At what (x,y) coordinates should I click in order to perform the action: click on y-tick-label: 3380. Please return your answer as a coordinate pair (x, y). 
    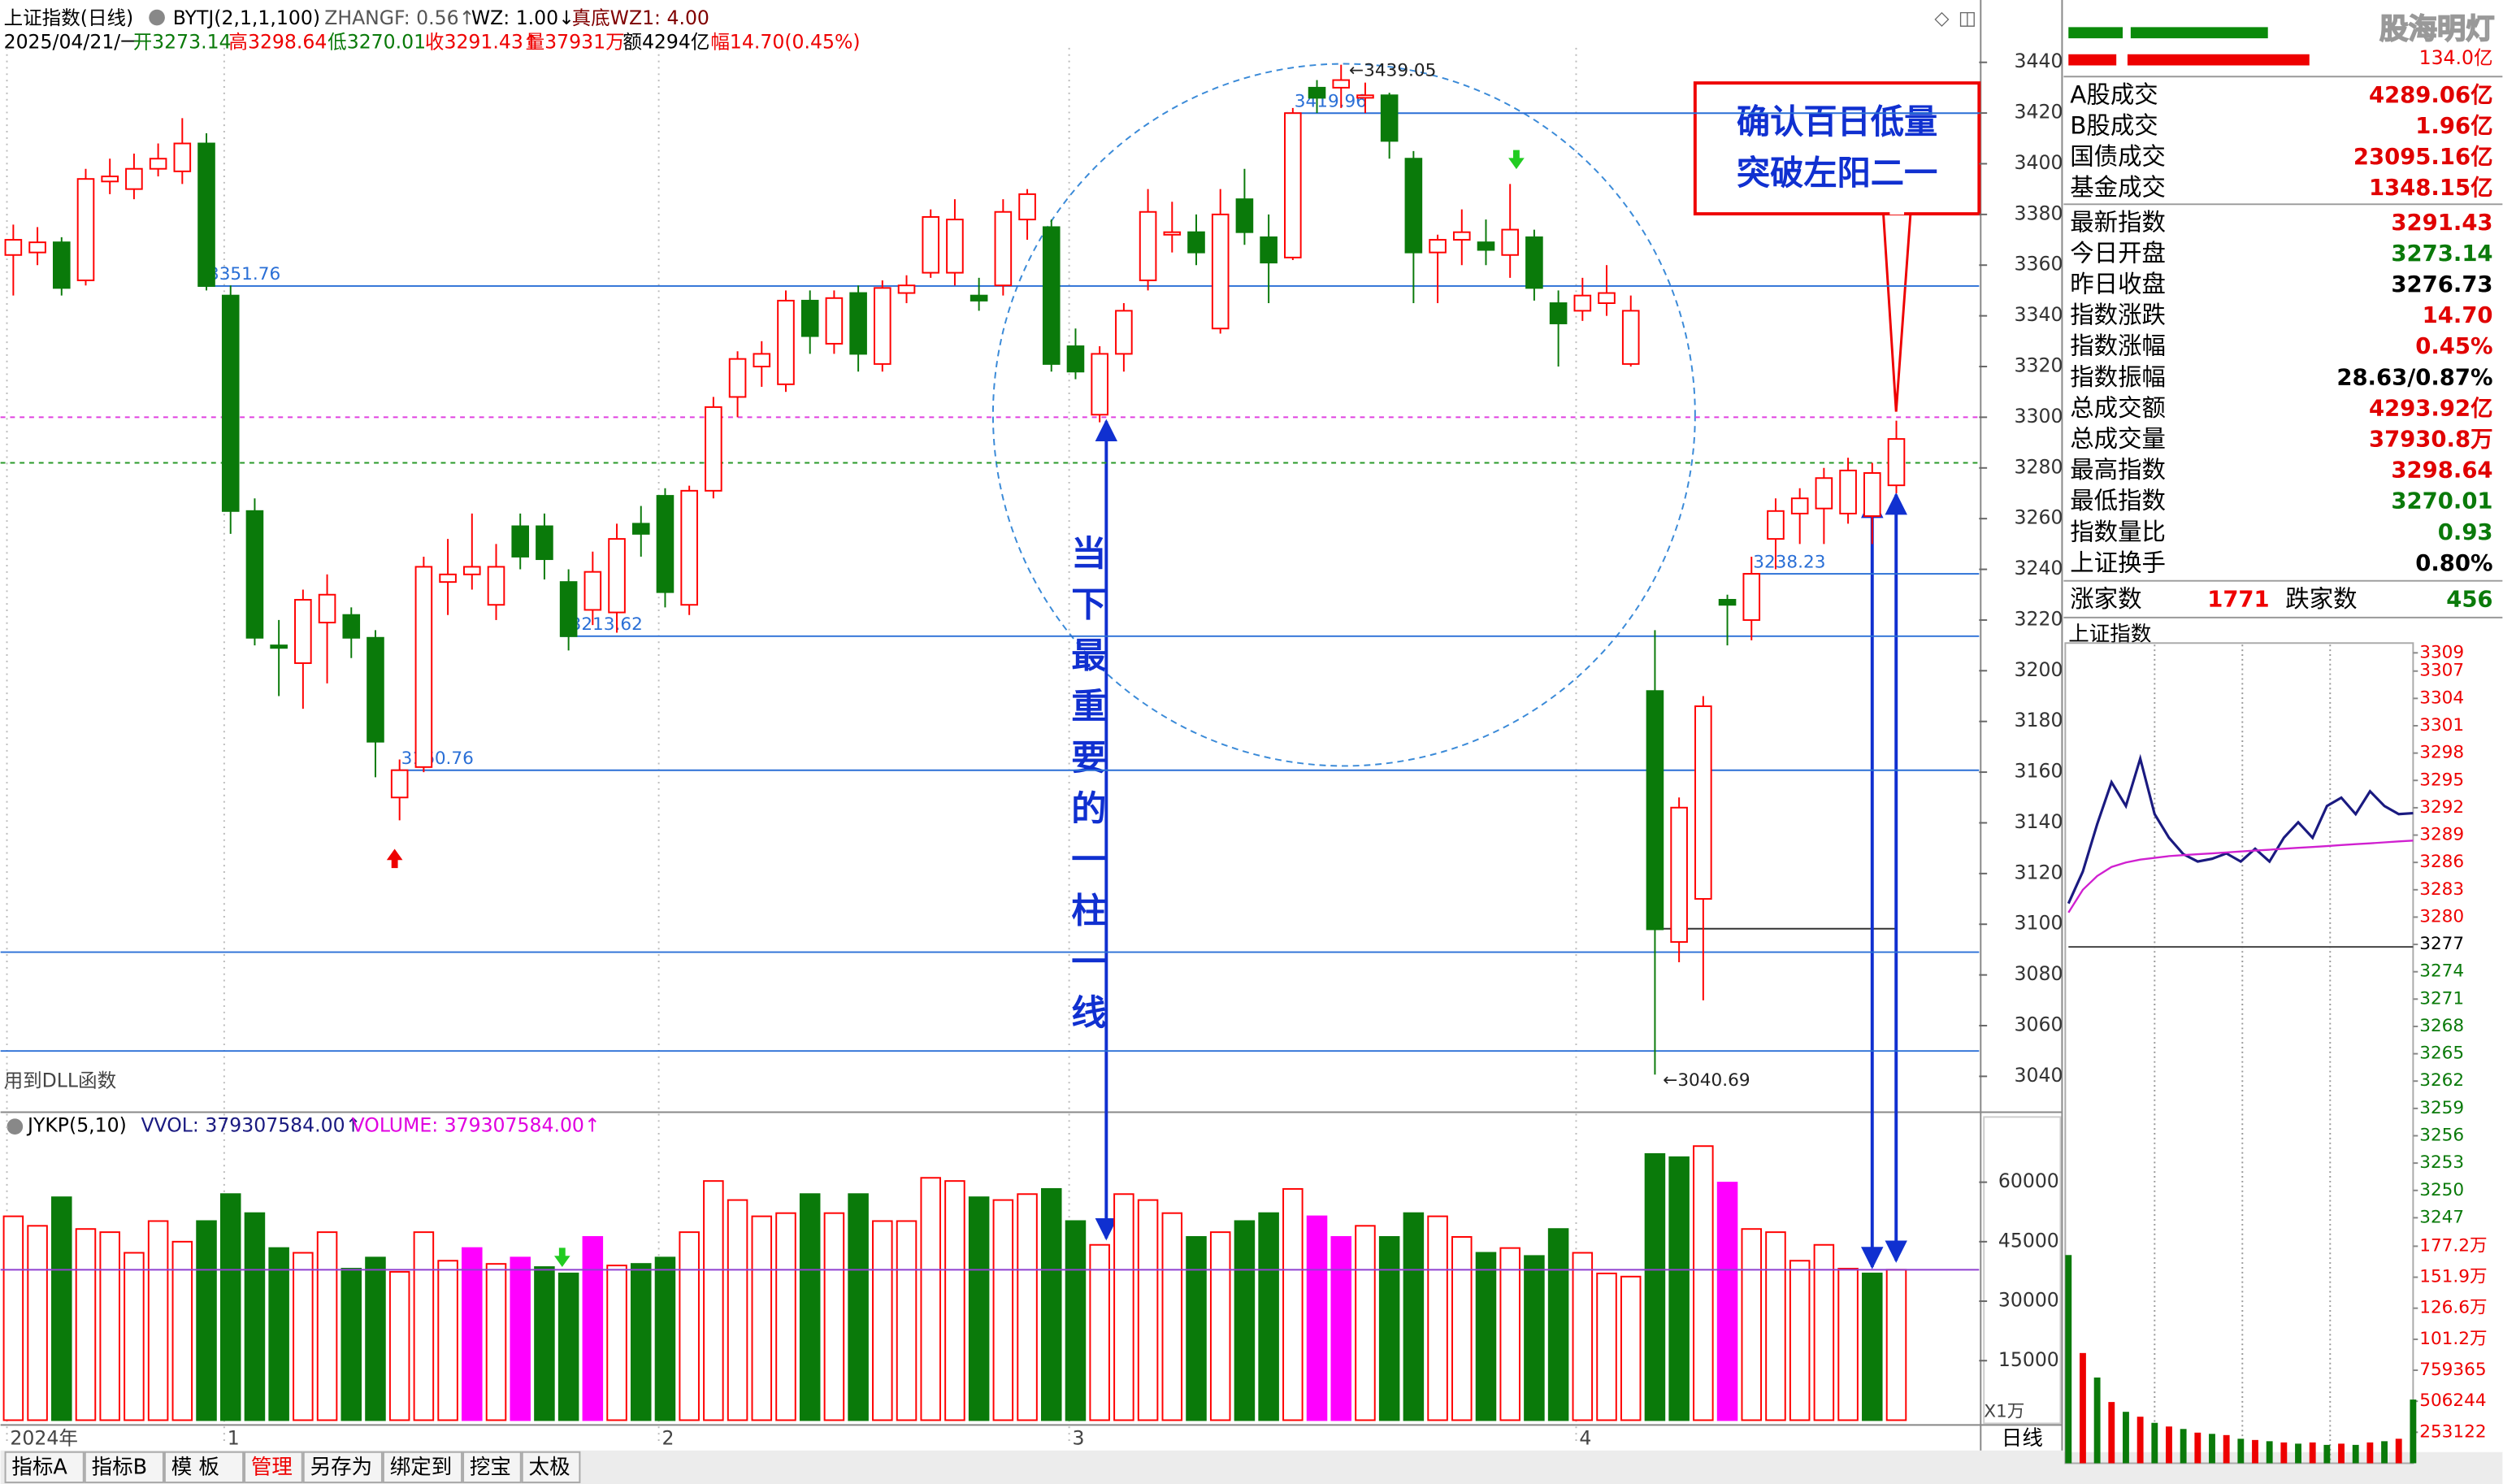
    Looking at the image, I should click on (2039, 213).